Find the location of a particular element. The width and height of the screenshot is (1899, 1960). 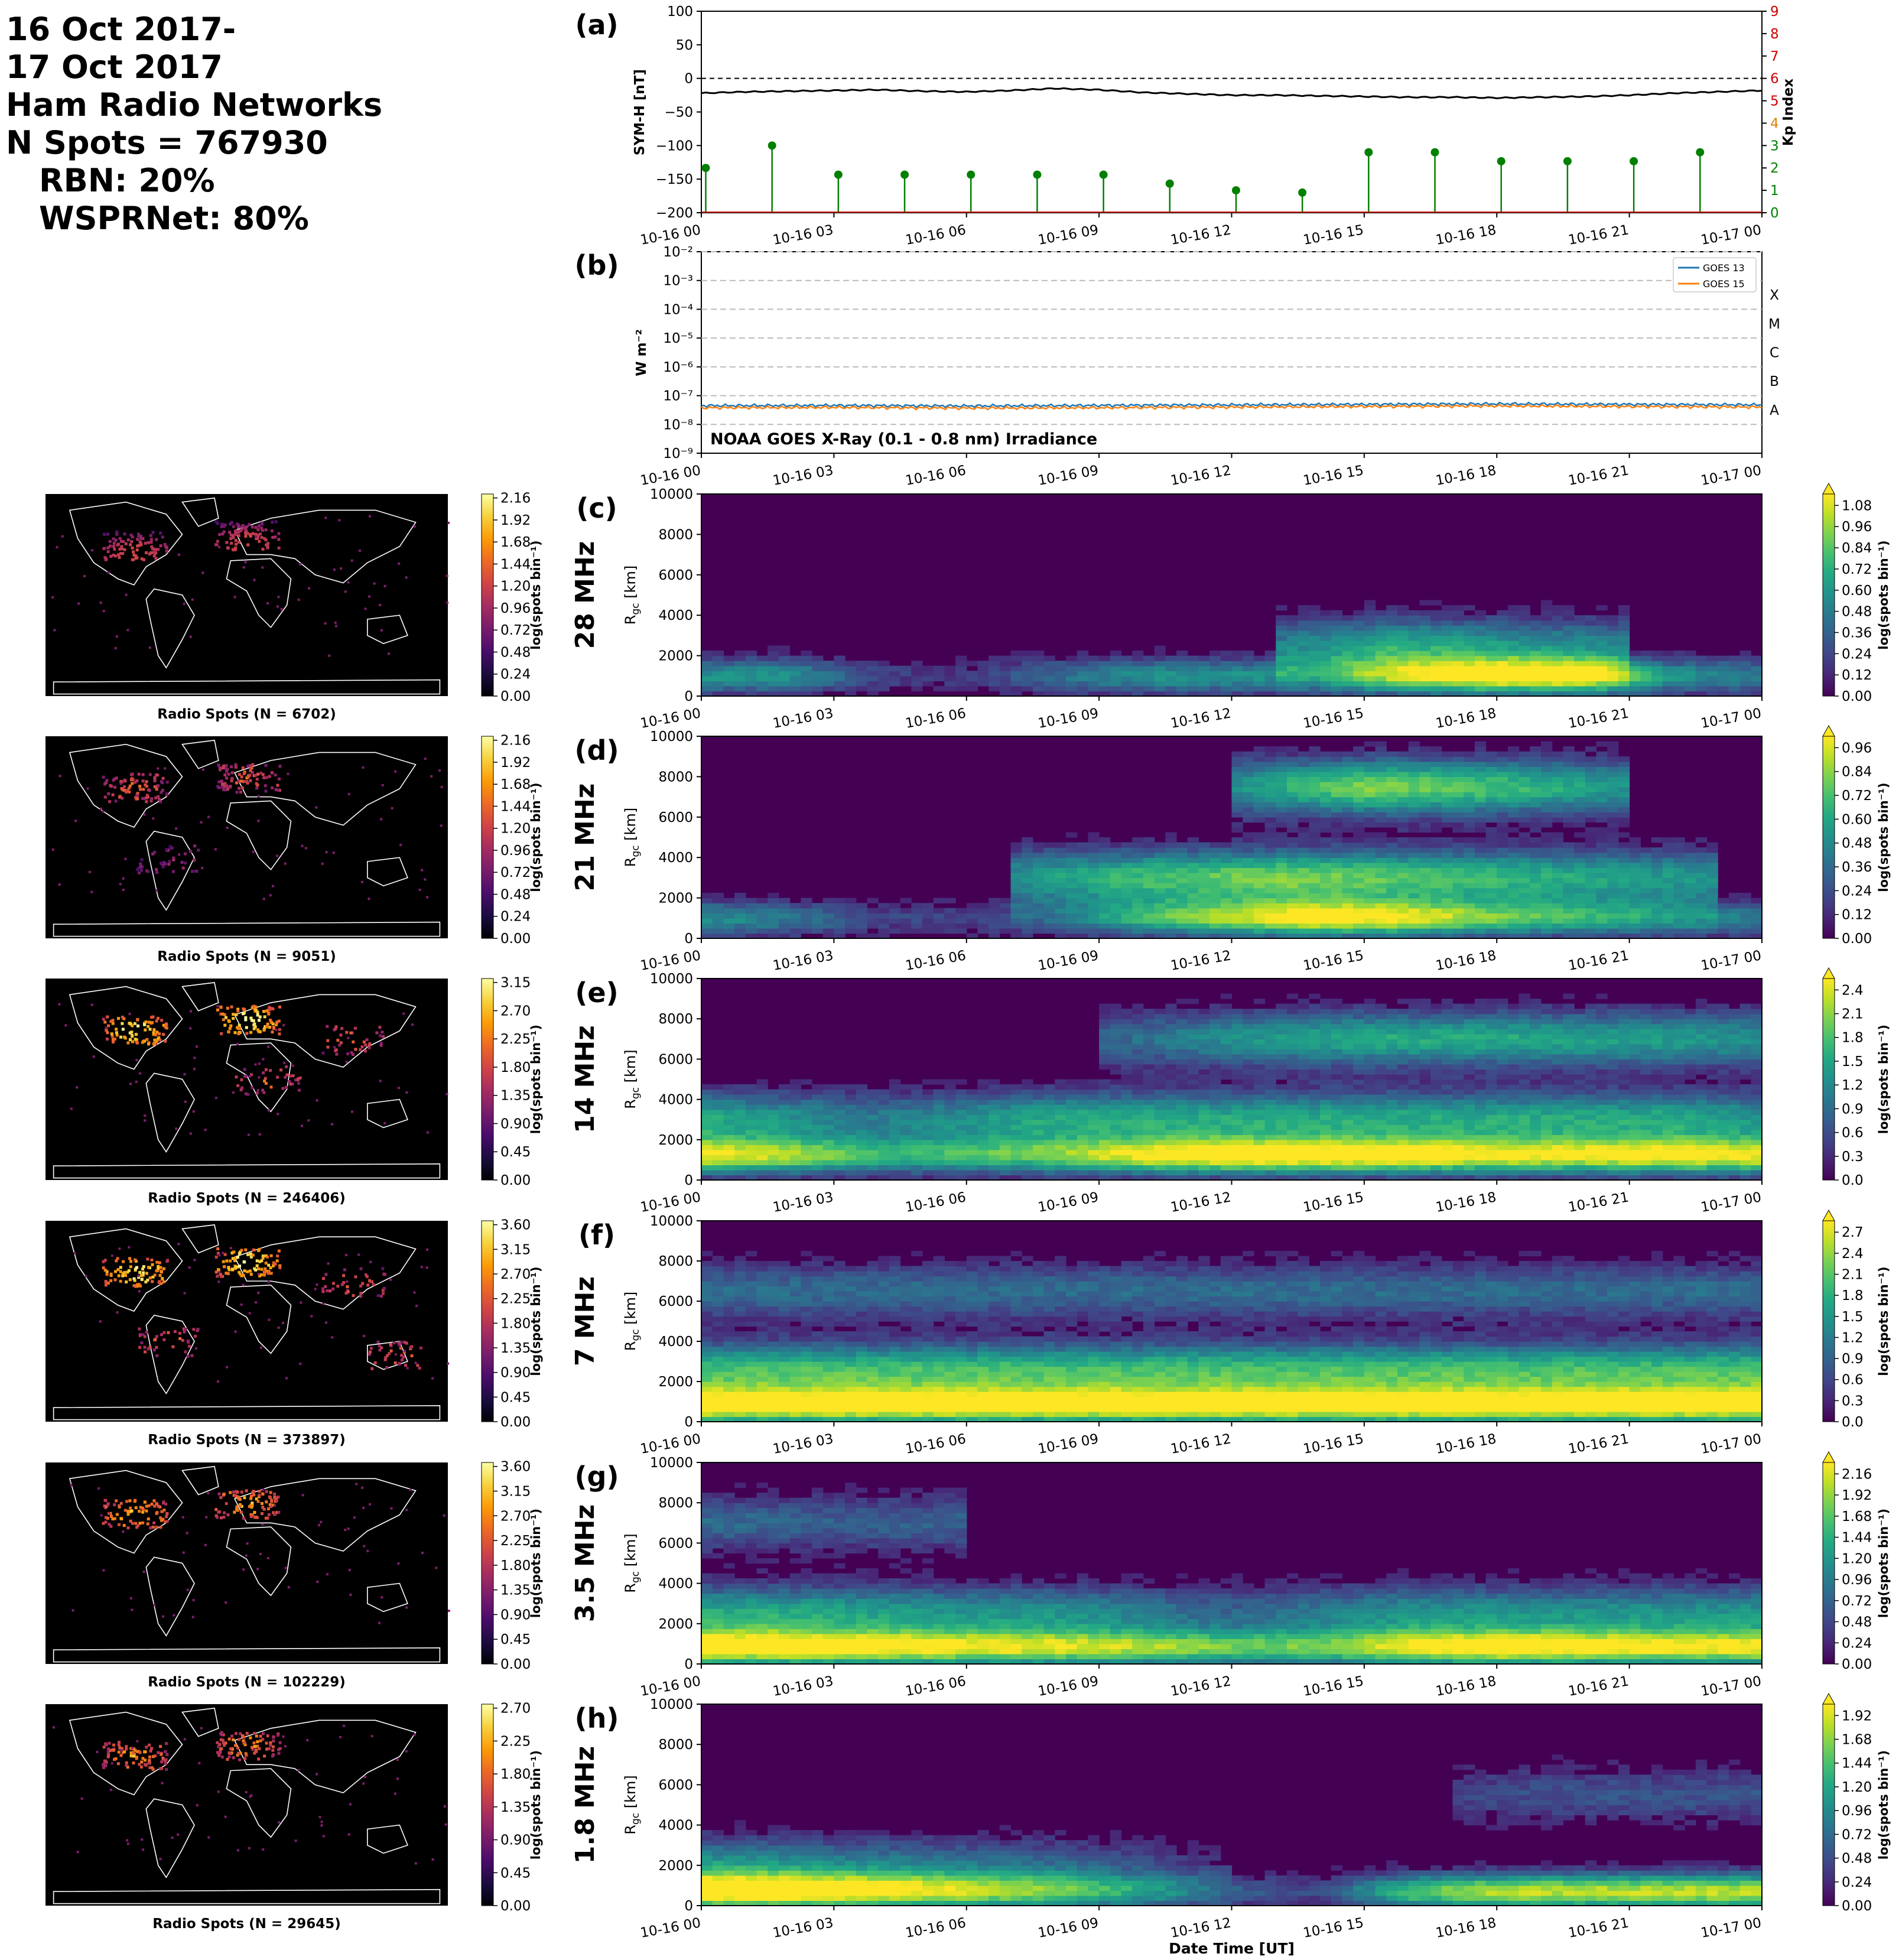

kp-marker is located at coordinates (1501, 161).